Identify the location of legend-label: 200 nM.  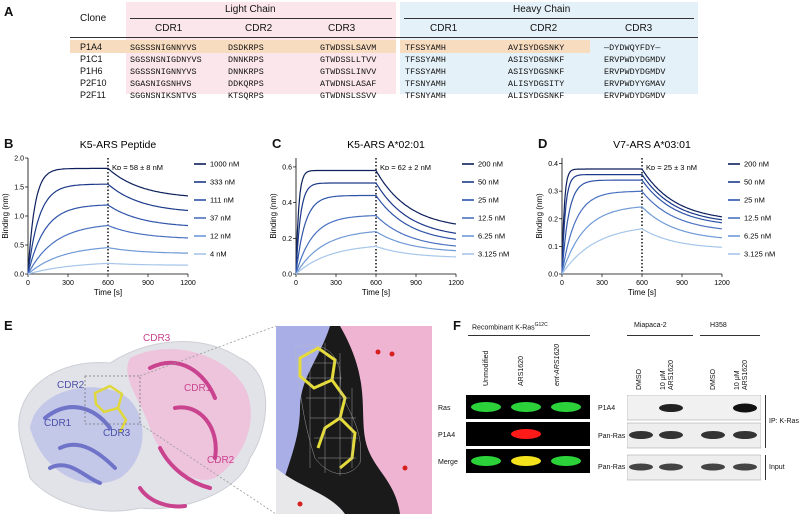
(756, 164).